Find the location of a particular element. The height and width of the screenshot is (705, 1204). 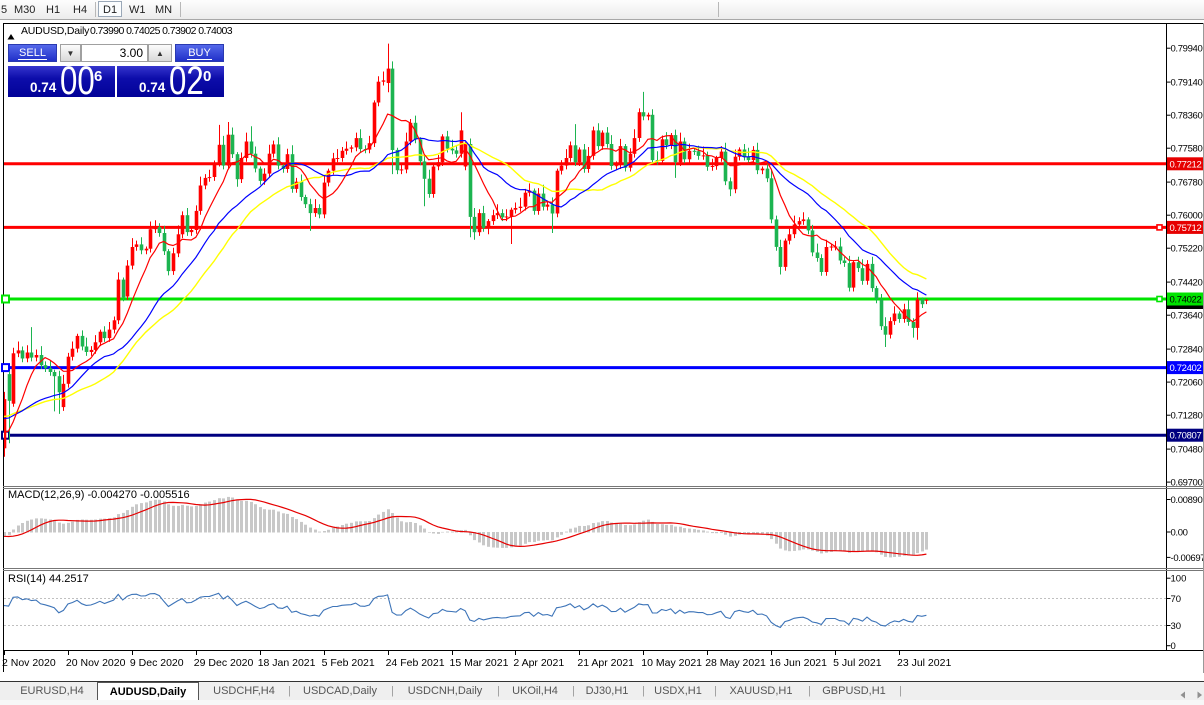

svg-text: 70 is located at coordinates (1176, 599).